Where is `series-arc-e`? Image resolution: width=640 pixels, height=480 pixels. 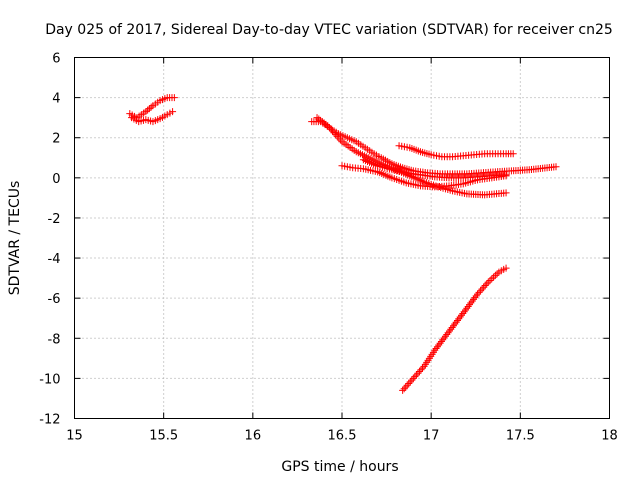
series-arc-e is located at coordinates (456, 151).